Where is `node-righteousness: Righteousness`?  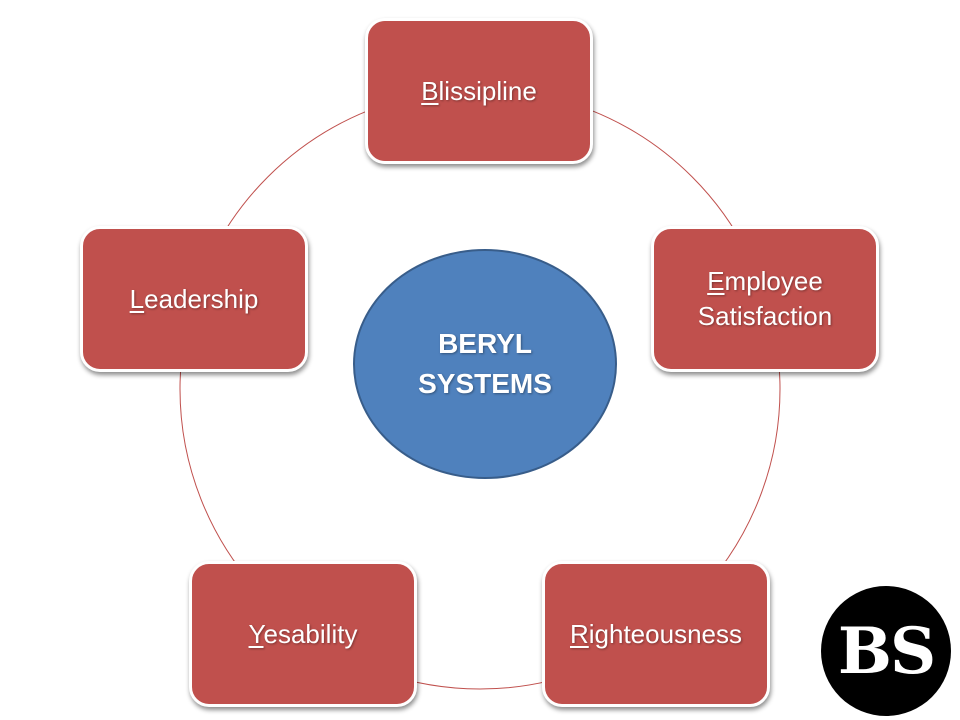 node-righteousness: Righteousness is located at coordinates (656, 634).